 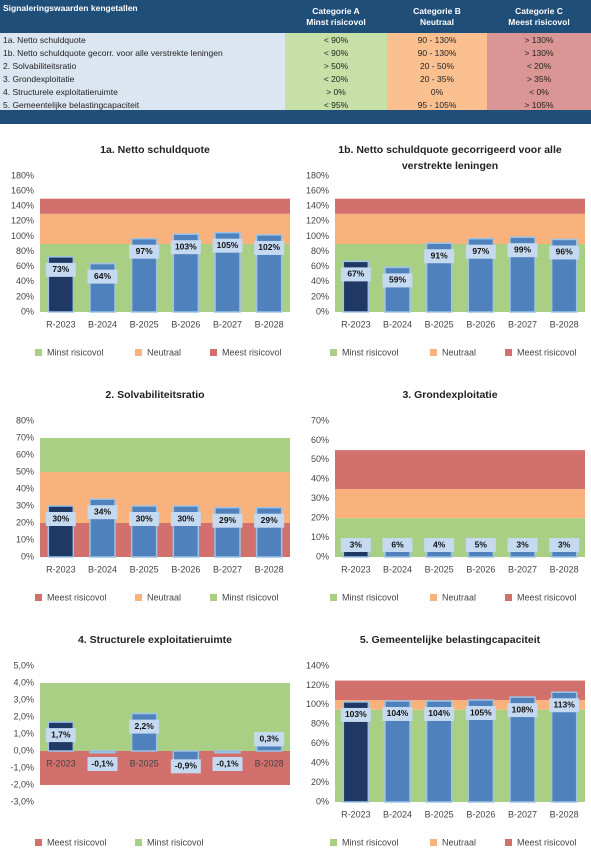 What do you see at coordinates (25, 471) in the screenshot?
I see `y-tick-label: 50%` at bounding box center [25, 471].